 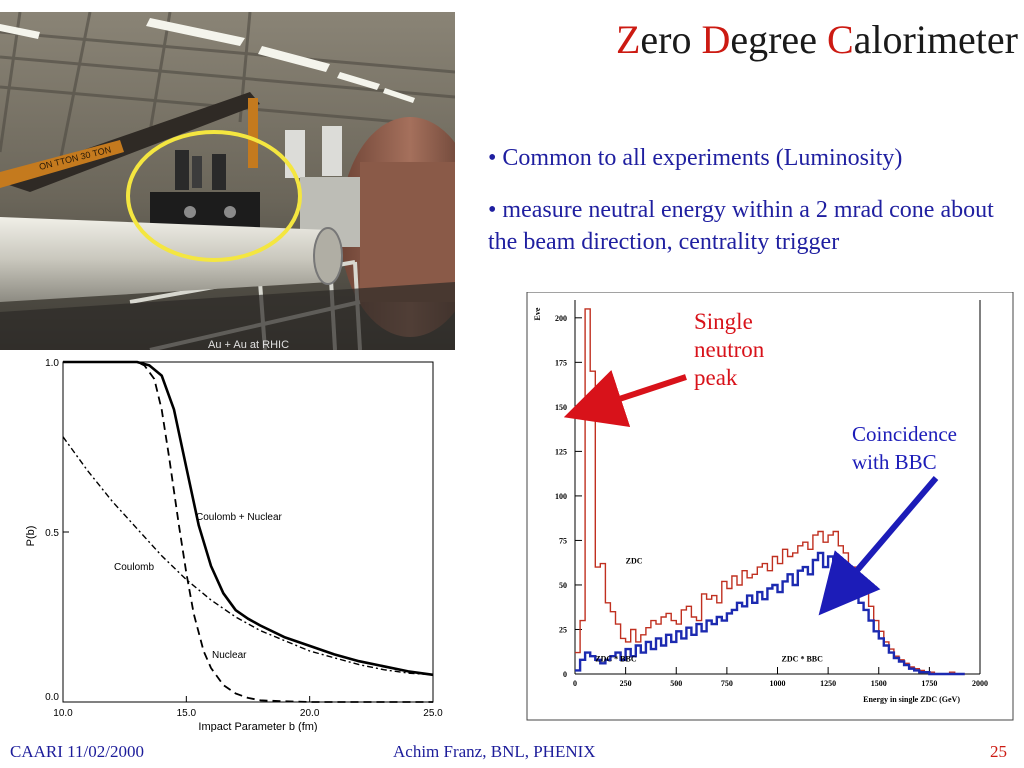 I want to click on y-tick-label: 0.0, so click(x=52, y=697).